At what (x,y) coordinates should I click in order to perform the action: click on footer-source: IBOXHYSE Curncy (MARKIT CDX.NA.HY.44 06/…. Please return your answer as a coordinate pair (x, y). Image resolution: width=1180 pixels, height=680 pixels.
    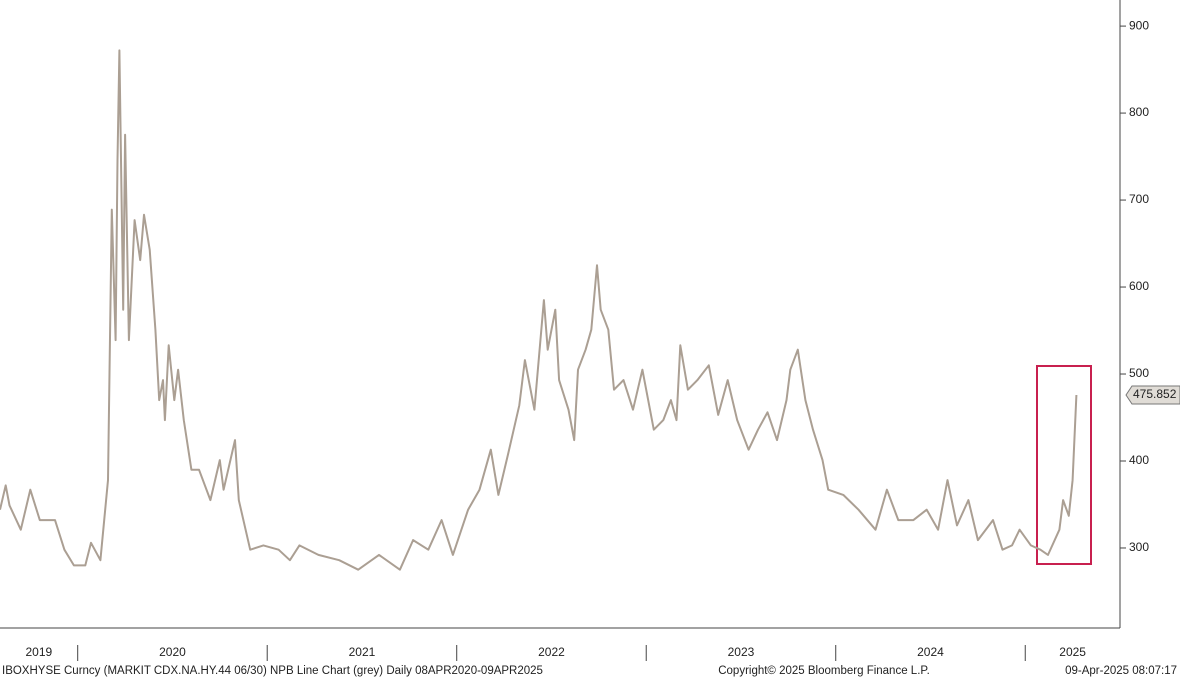
    Looking at the image, I should click on (272, 671).